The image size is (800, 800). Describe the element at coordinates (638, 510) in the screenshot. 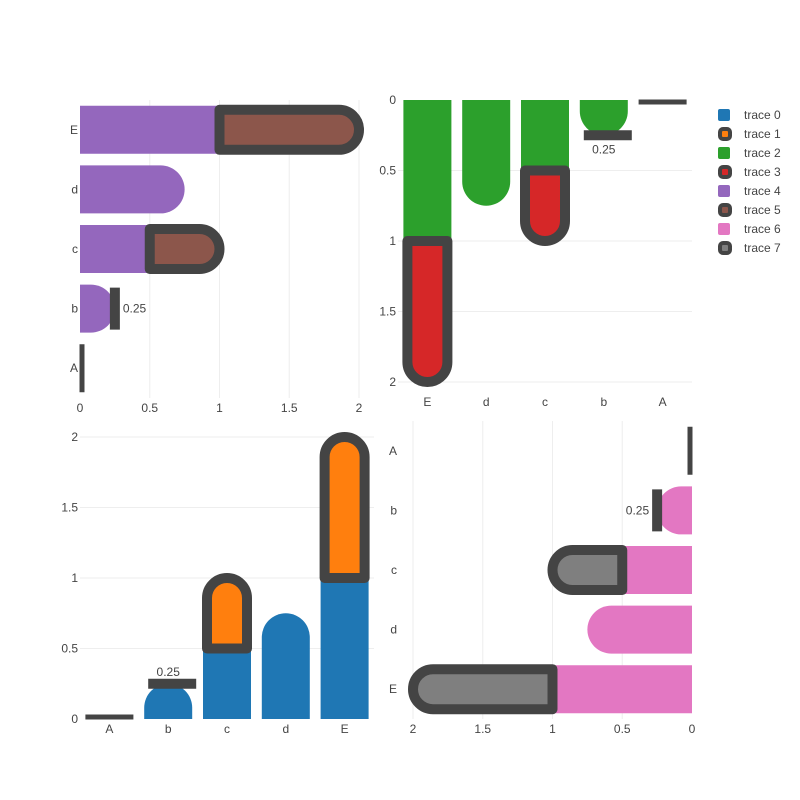

I see `data-label-trace7-b: 0.25` at that location.